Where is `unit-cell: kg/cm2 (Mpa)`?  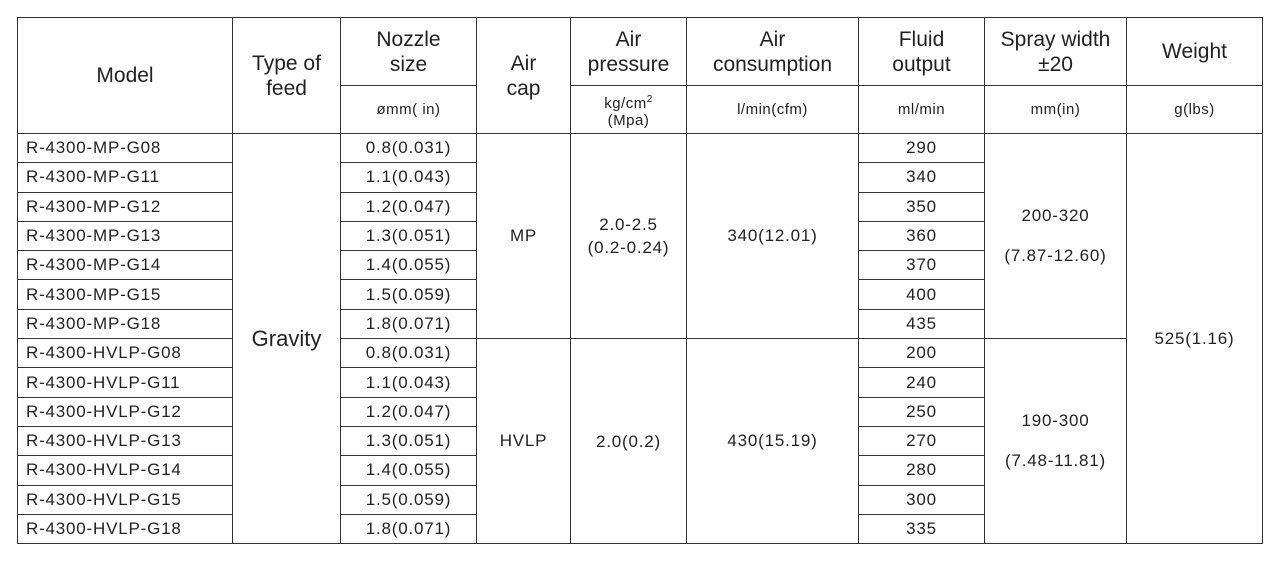 unit-cell: kg/cm2 (Mpa) is located at coordinates (628, 109).